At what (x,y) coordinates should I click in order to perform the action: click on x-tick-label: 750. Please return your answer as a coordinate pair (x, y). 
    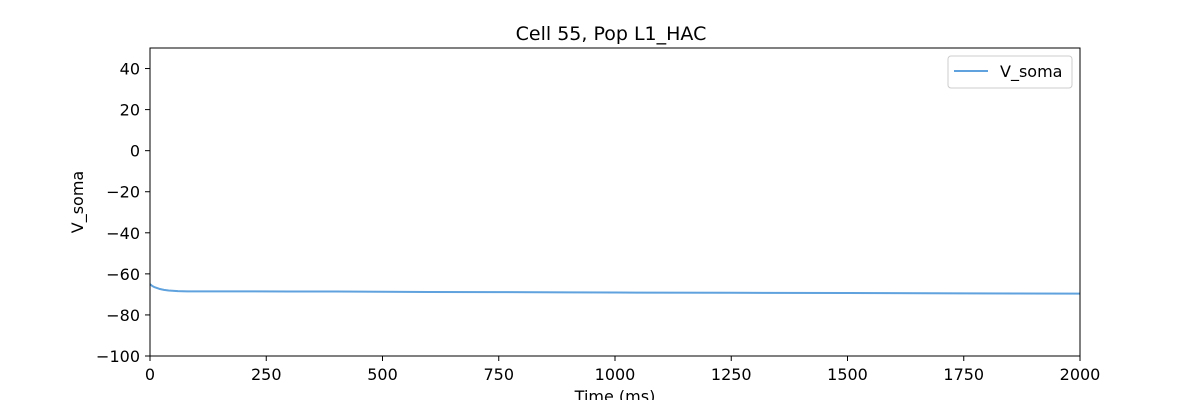
    Looking at the image, I should click on (498, 374).